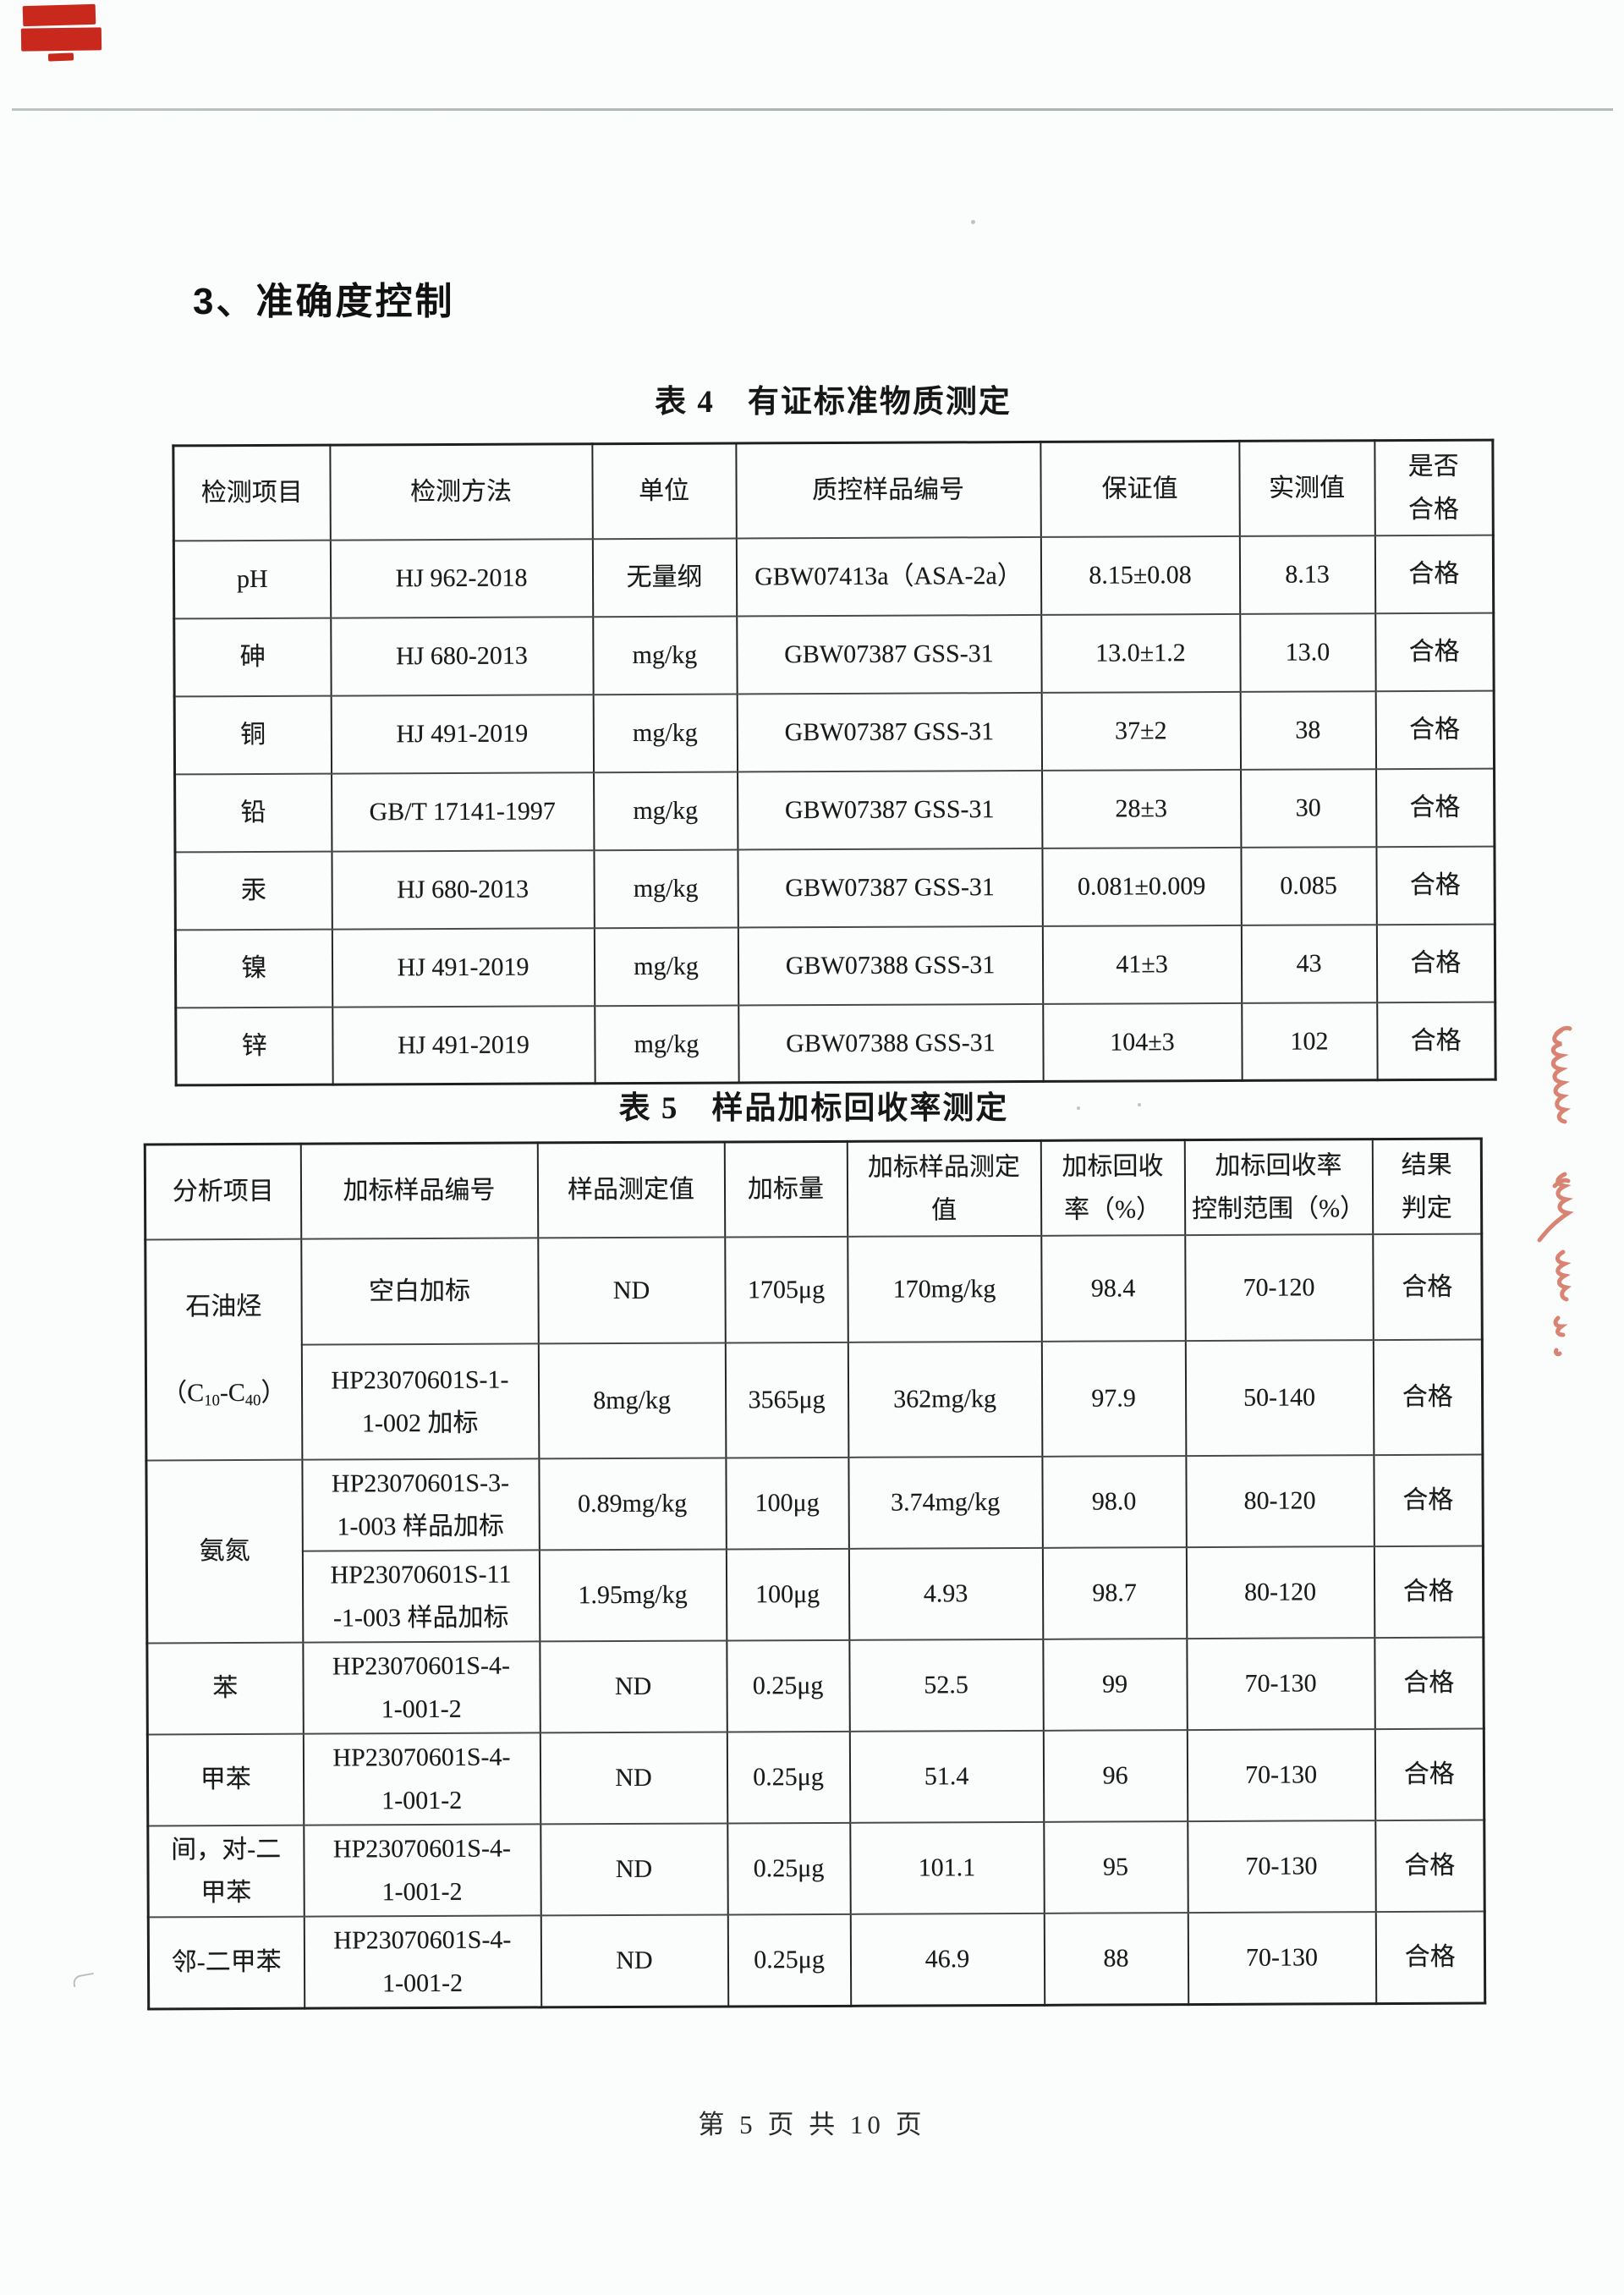 The height and width of the screenshot is (2295, 1624). Describe the element at coordinates (1308, 730) in the screenshot. I see `cell: 38` at that location.